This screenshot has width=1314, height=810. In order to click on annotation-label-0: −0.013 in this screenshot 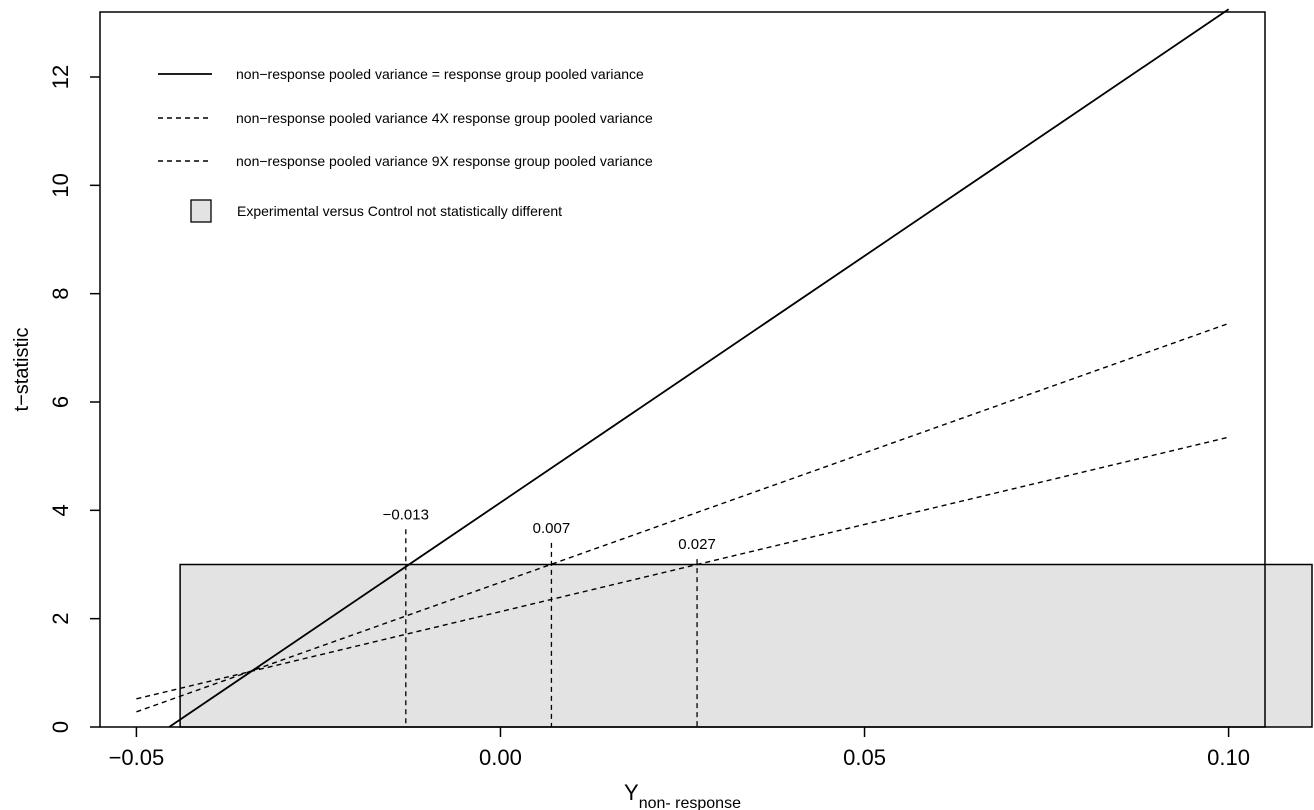, I will do `click(406, 514)`.